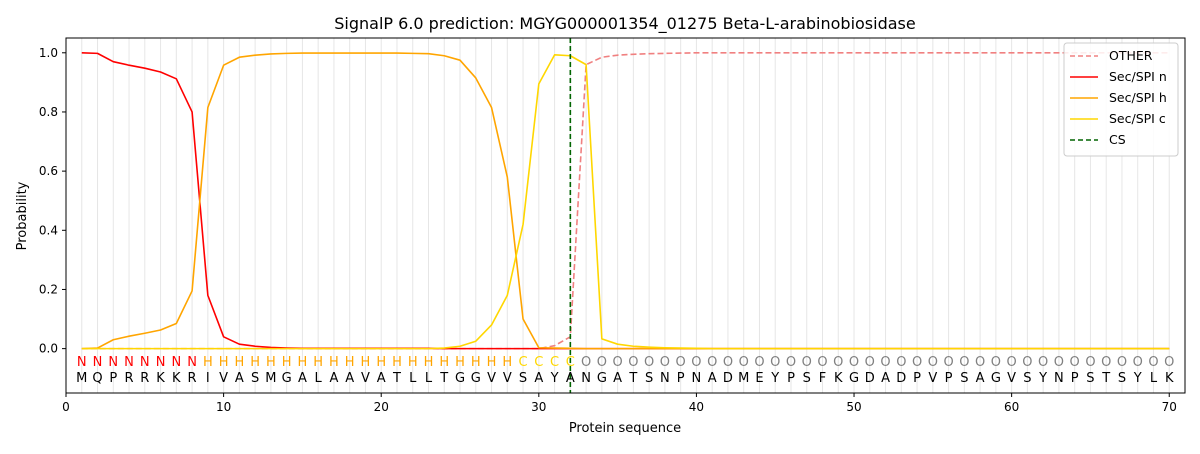 The image size is (1200, 454). What do you see at coordinates (176, 362) in the screenshot?
I see `region-label-7: N` at bounding box center [176, 362].